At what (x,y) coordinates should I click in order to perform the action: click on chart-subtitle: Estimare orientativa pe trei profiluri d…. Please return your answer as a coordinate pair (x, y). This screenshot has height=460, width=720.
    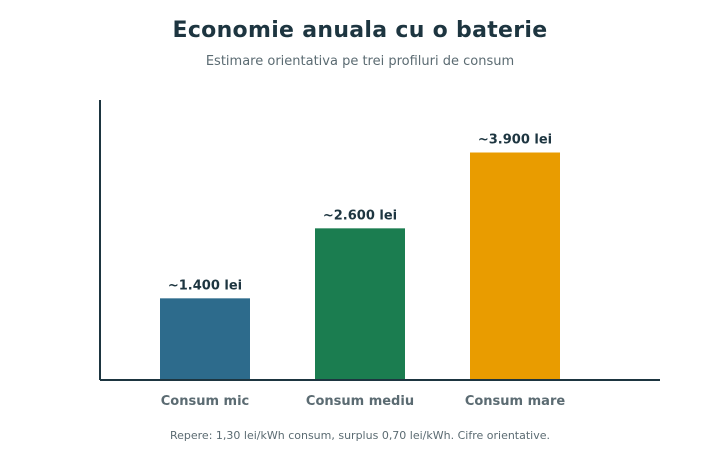
    Looking at the image, I should click on (360, 61).